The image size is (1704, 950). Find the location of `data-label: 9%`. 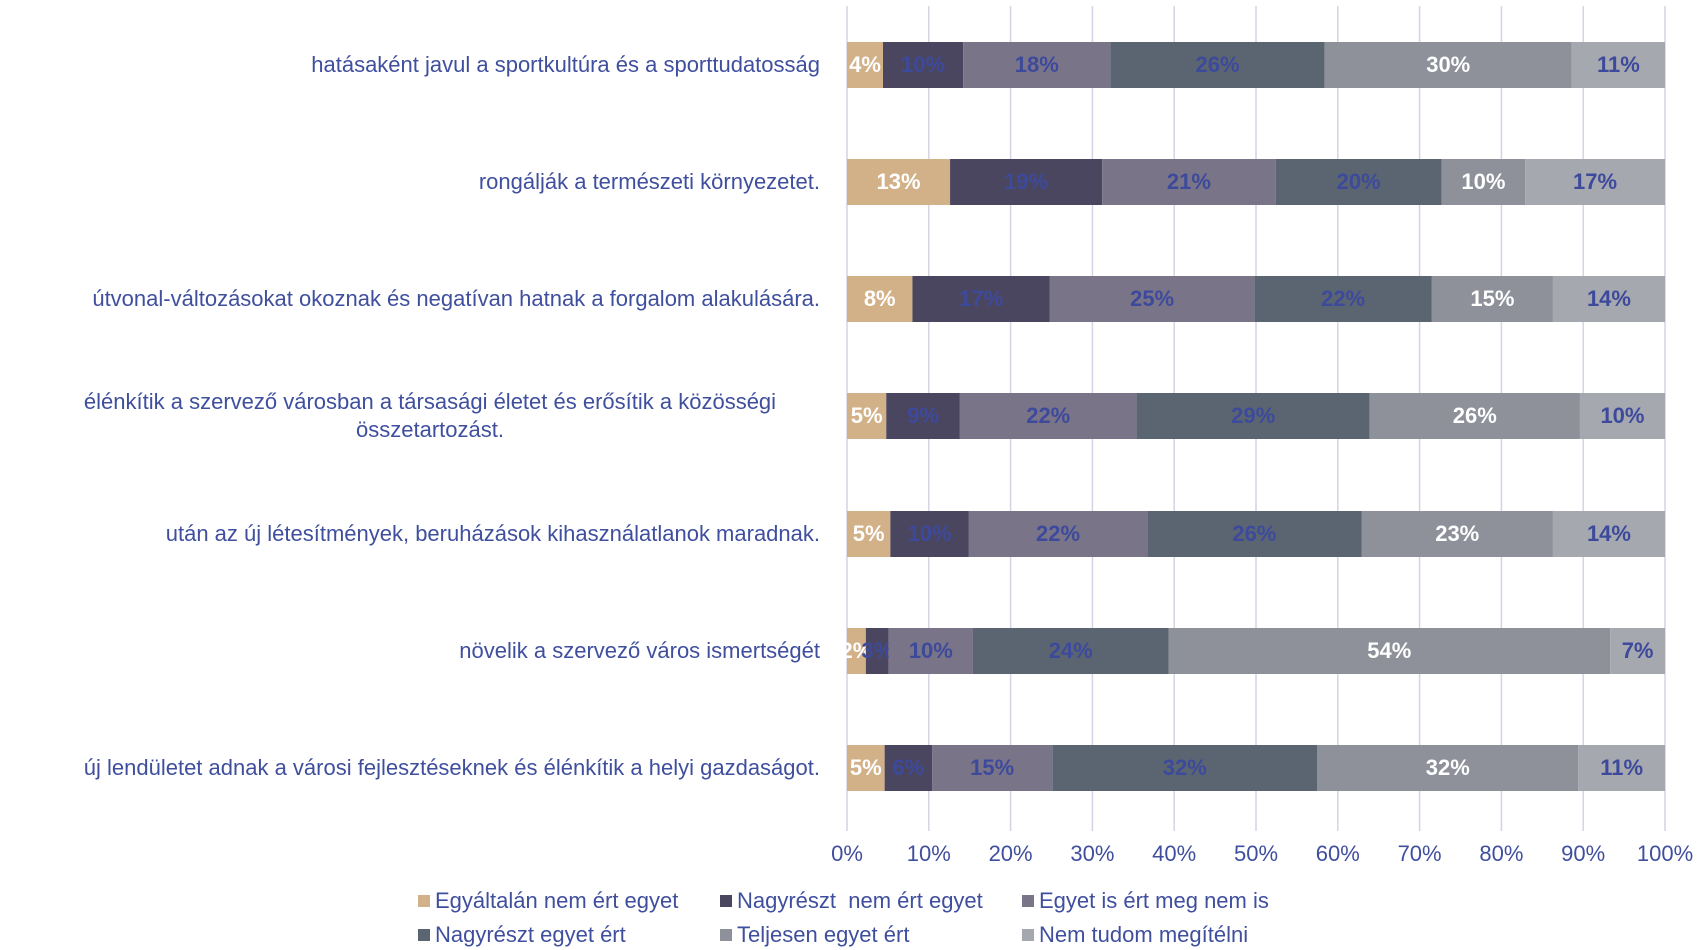

data-label: 9% is located at coordinates (923, 415).